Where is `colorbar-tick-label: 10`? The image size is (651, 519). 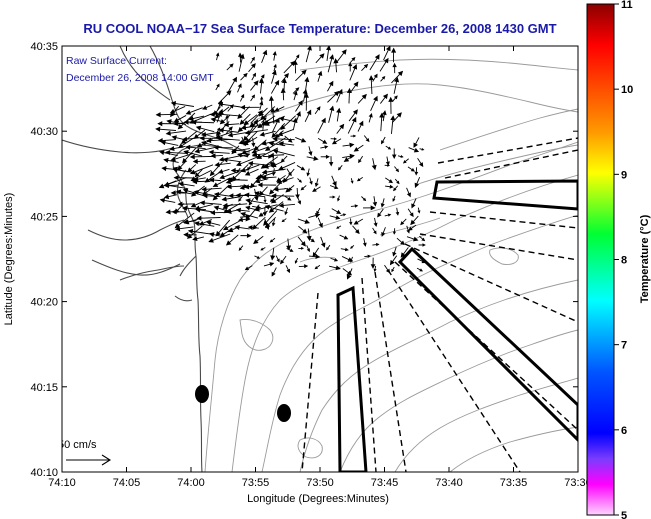 colorbar-tick-label: 10 is located at coordinates (627, 90).